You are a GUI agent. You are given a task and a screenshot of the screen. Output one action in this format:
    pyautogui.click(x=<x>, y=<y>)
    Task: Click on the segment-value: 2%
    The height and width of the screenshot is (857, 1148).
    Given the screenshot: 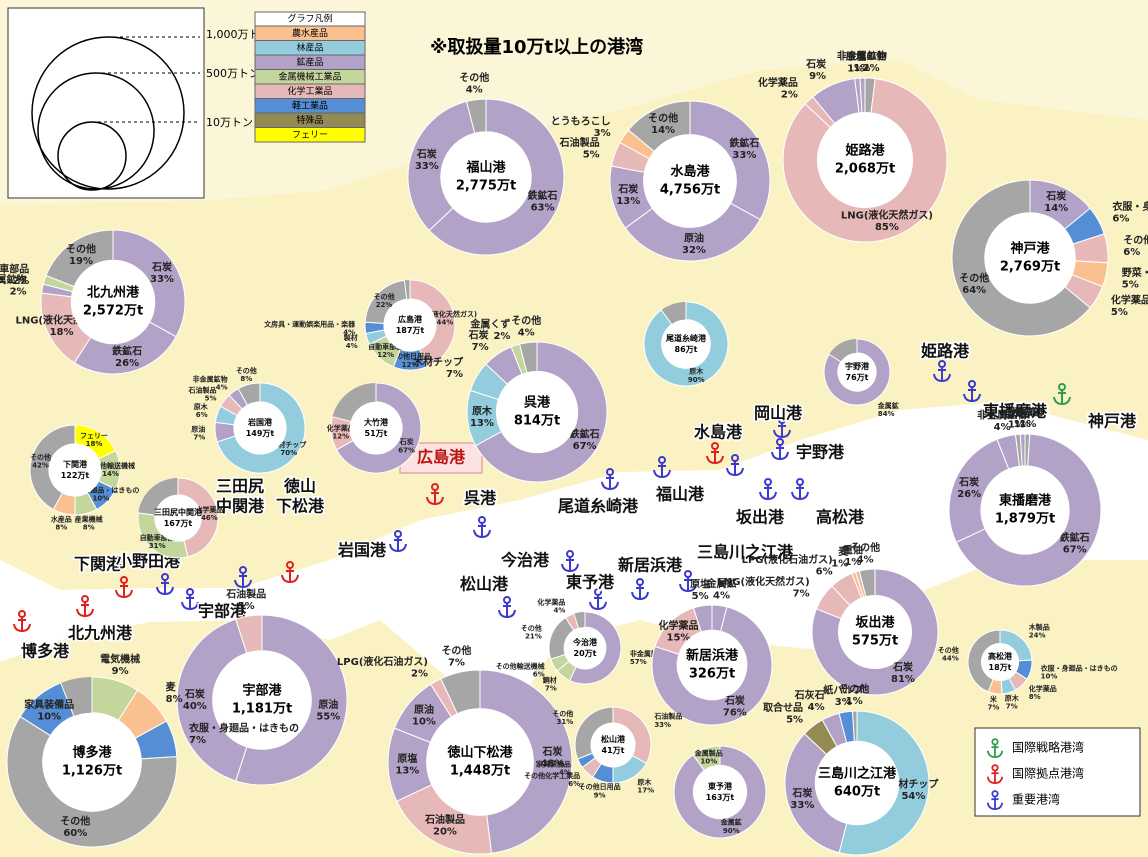 What is the action you would take?
    pyautogui.click(x=20, y=281)
    